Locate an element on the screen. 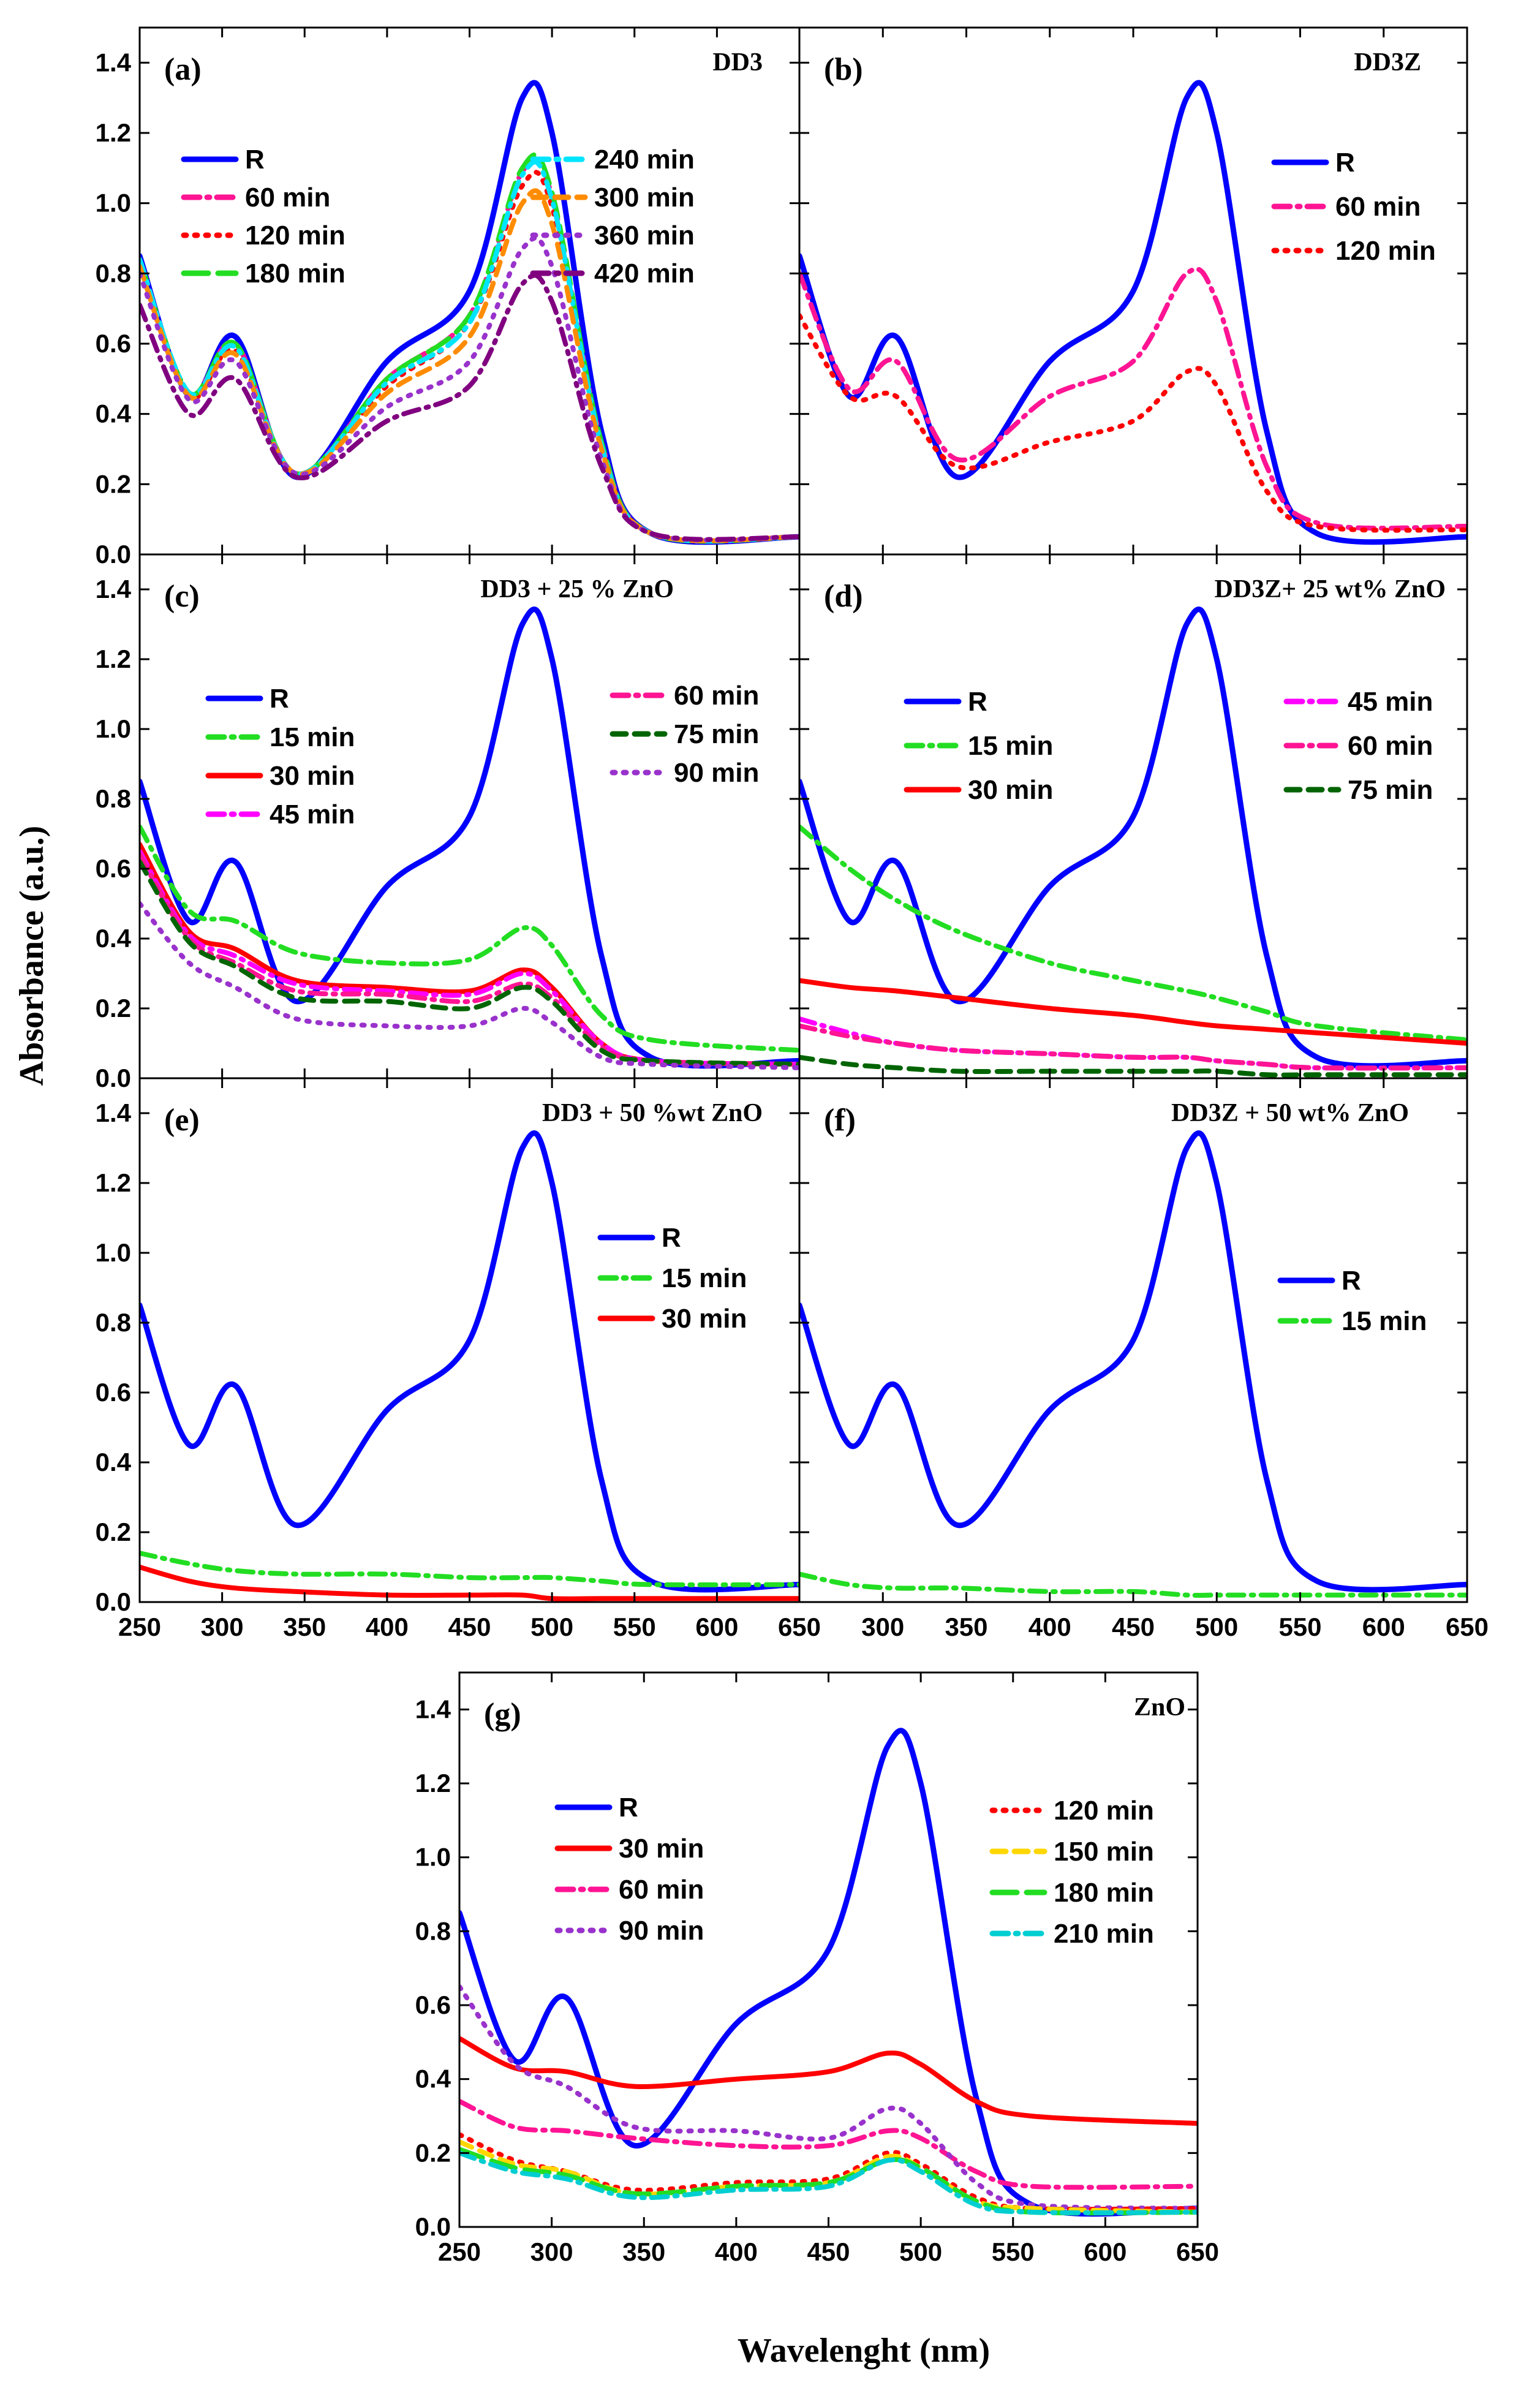  legend: R 15 min is located at coordinates (1352, 1301).